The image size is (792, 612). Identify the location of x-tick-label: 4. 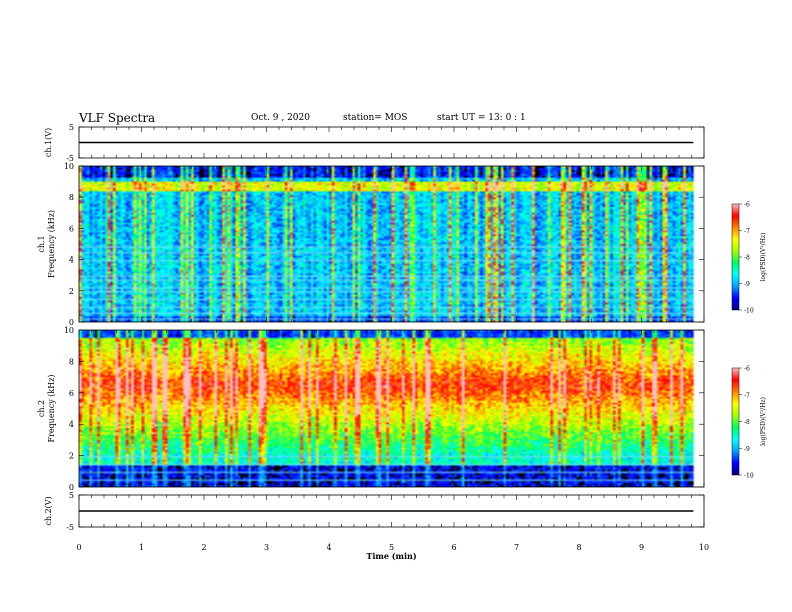
(328, 547).